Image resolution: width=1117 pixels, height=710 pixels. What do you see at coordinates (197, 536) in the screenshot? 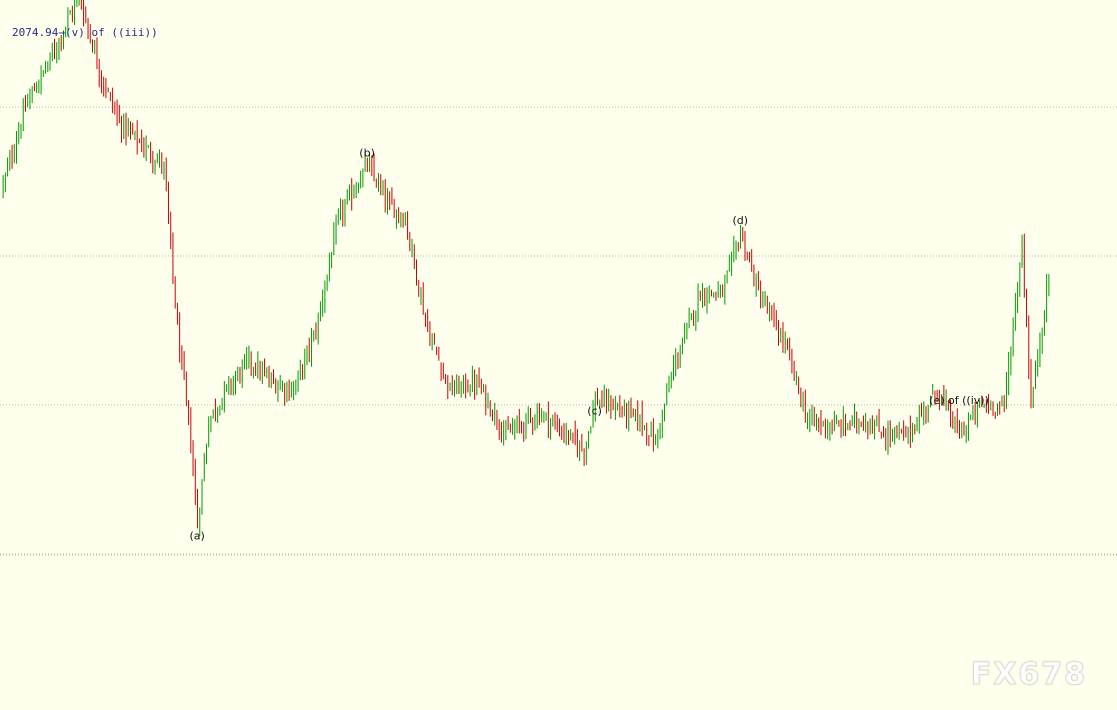
I see `wave-label: (a)` at bounding box center [197, 536].